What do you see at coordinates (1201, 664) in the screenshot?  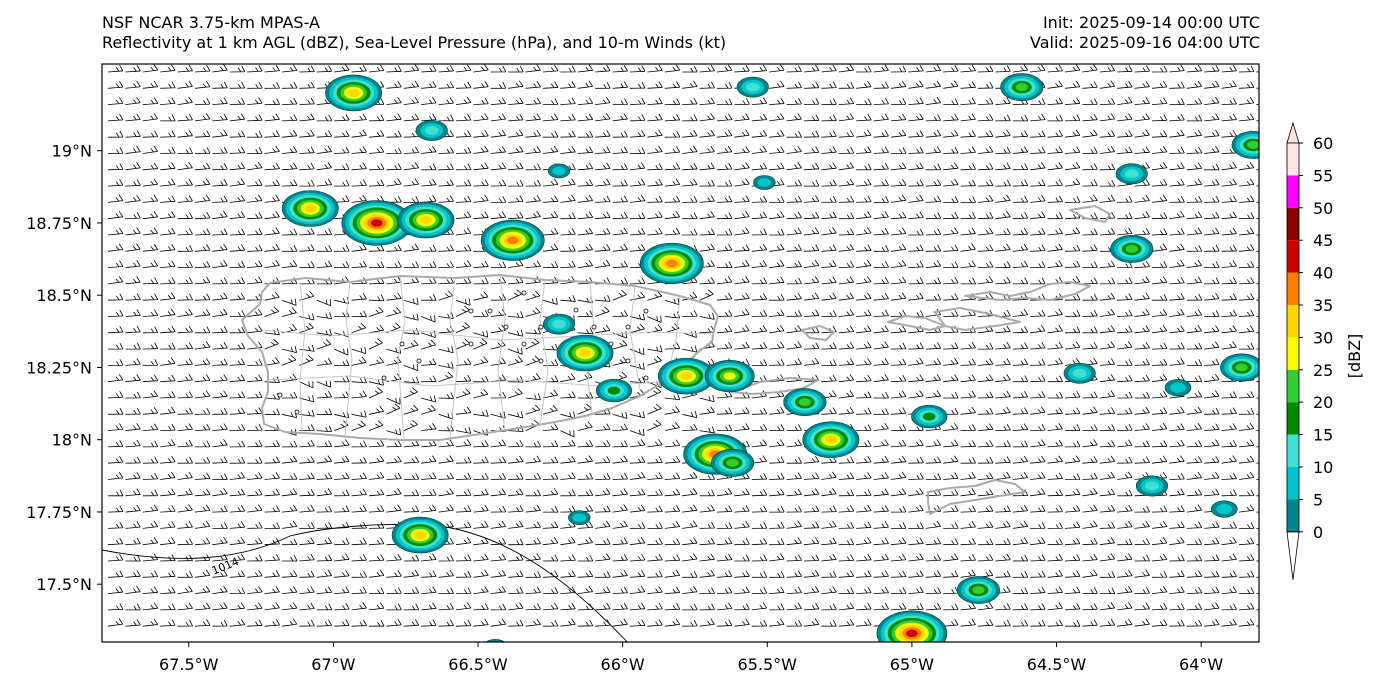 I see `lon-tick-label: 64°W` at bounding box center [1201, 664].